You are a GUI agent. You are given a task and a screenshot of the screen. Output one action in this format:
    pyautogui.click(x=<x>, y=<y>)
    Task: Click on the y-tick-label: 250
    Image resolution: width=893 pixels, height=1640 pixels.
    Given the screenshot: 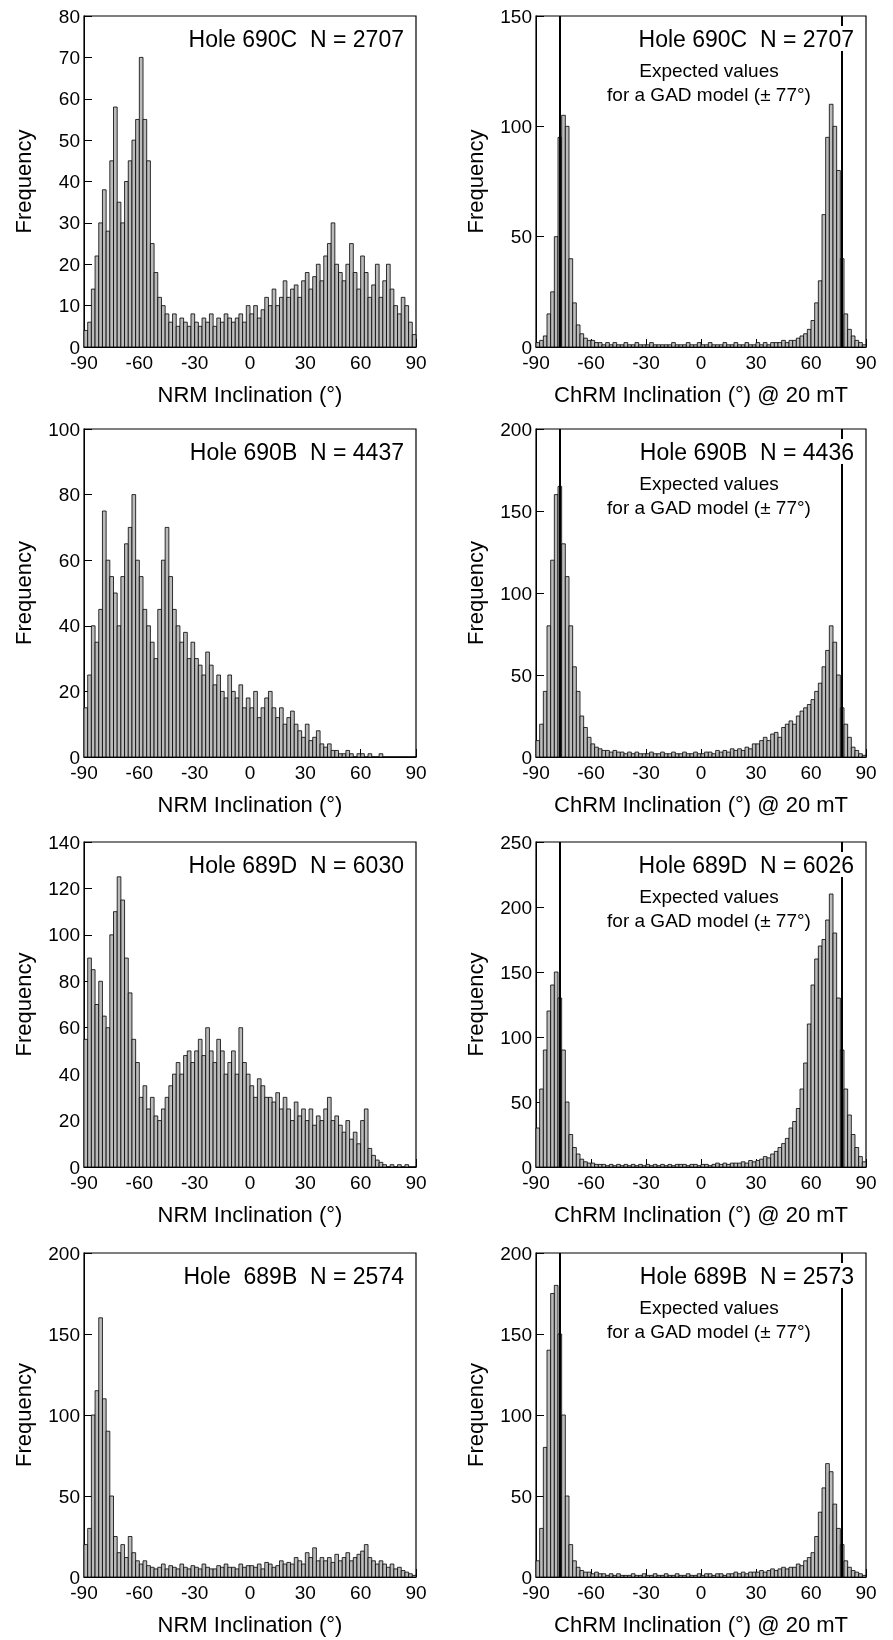 What is the action you would take?
    pyautogui.click(x=516, y=842)
    